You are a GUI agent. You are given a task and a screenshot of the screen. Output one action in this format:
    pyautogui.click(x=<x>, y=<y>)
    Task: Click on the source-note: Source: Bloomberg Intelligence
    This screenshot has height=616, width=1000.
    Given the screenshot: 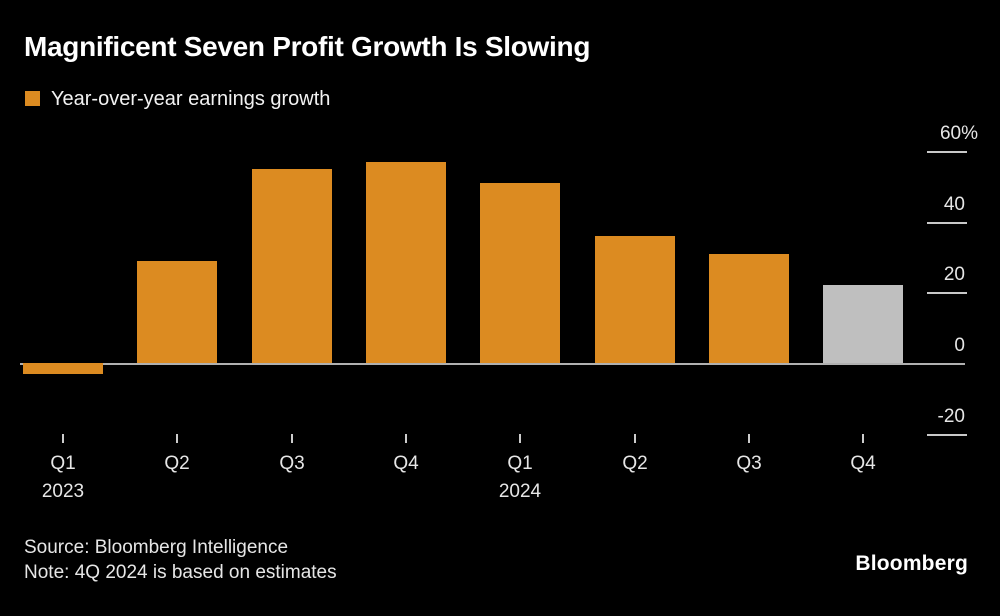 What is the action you would take?
    pyautogui.click(x=156, y=547)
    